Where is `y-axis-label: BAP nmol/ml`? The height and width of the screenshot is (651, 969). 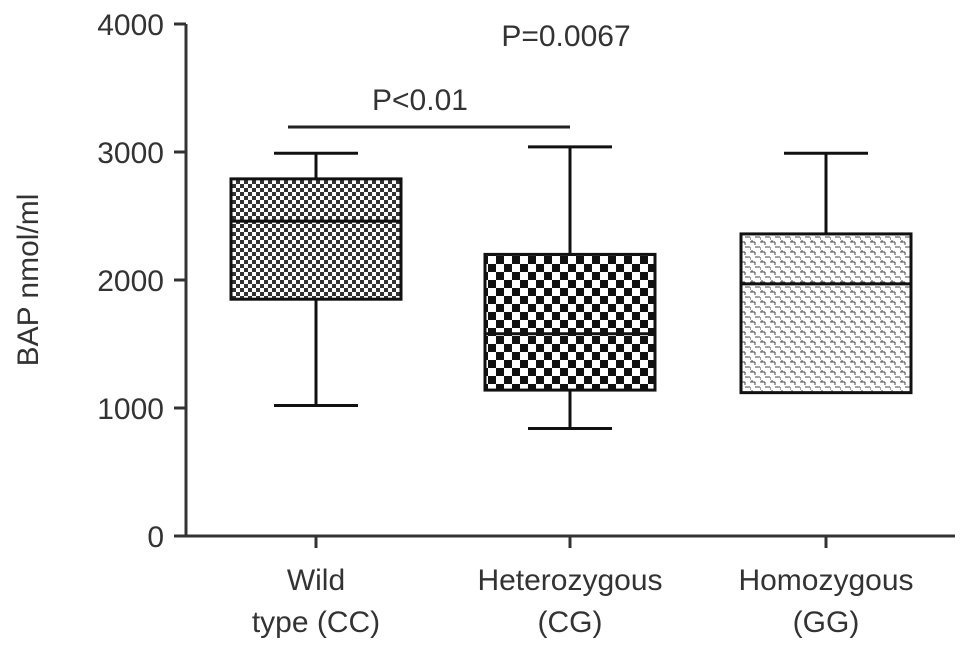
y-axis-label: BAP nmol/ml is located at coordinates (28, 280).